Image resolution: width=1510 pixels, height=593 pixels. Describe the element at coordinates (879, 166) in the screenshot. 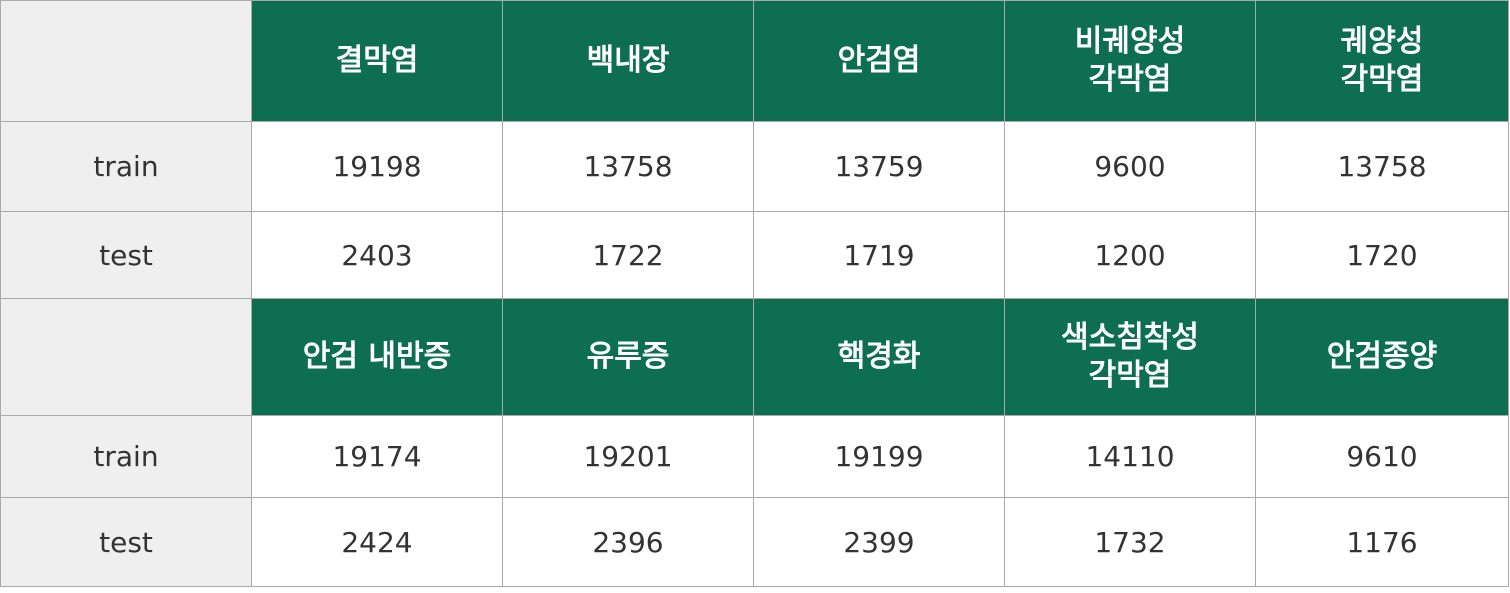

I see `table-cell: 13759` at that location.